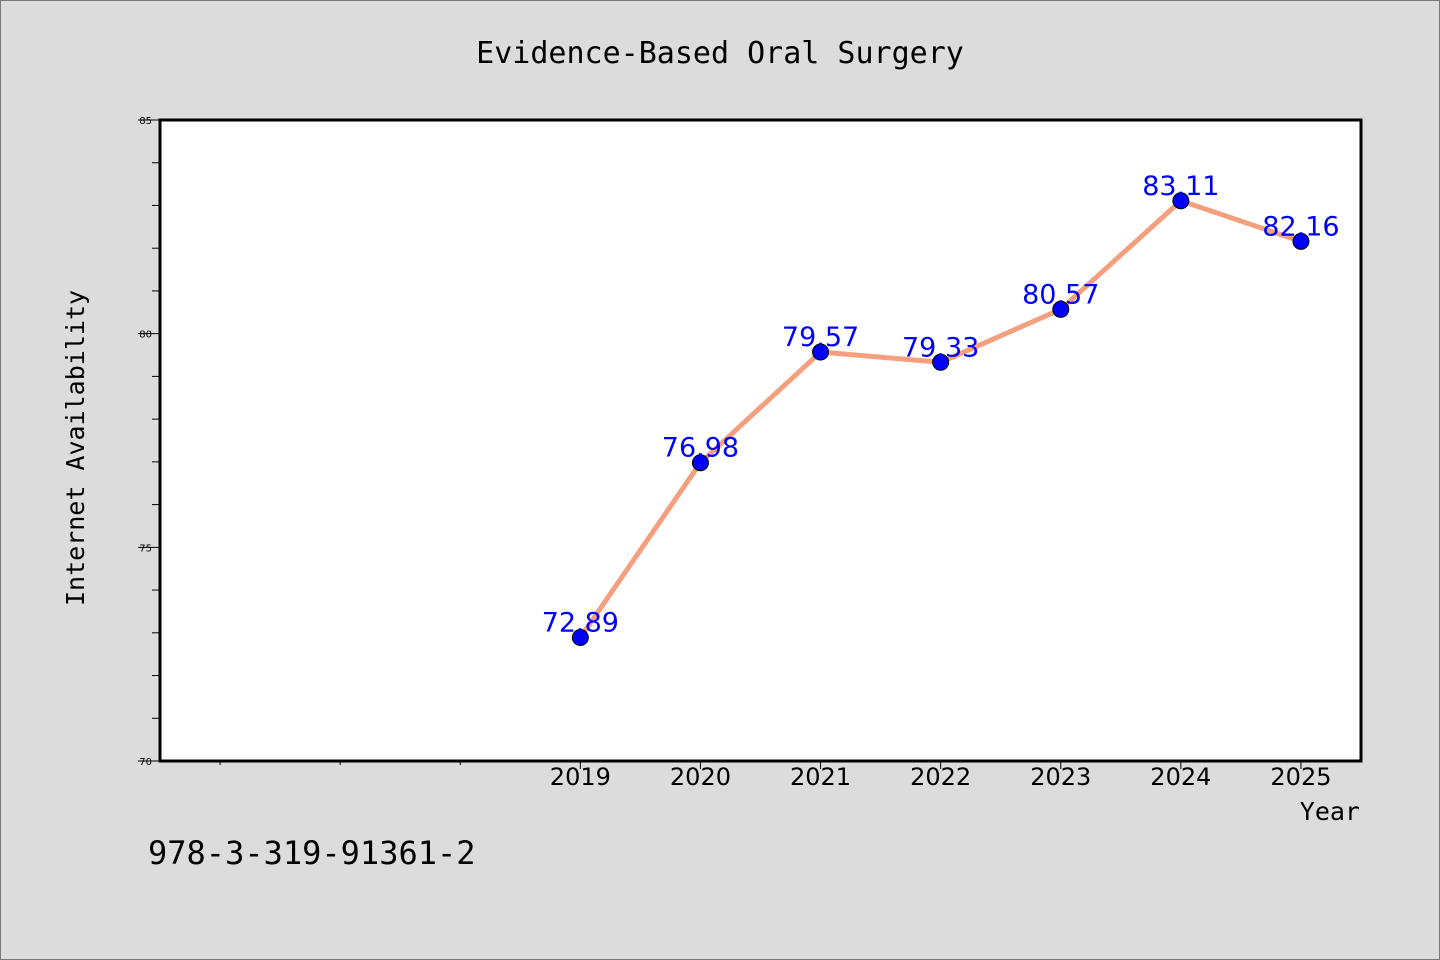 The width and height of the screenshot is (1440, 960). Describe the element at coordinates (145, 335) in the screenshot. I see `y-tick-label: 80` at that location.